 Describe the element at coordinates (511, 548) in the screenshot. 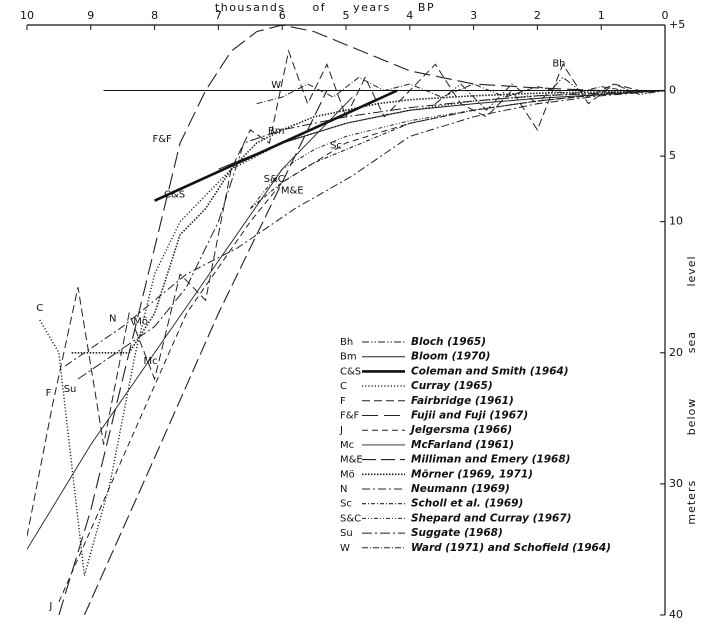

I see `legend-label: Ward (1971) and Schofield (1964)` at that location.